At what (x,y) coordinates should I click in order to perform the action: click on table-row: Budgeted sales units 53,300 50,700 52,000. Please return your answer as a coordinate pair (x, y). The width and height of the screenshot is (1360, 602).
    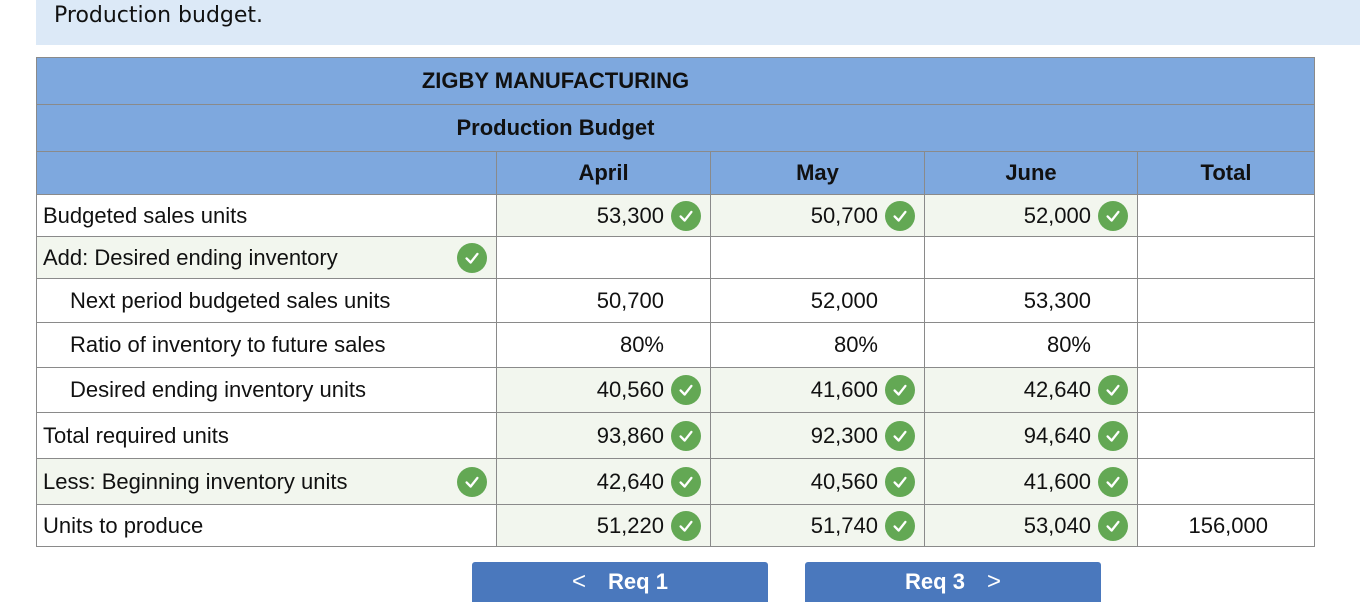
    Looking at the image, I should click on (675, 215).